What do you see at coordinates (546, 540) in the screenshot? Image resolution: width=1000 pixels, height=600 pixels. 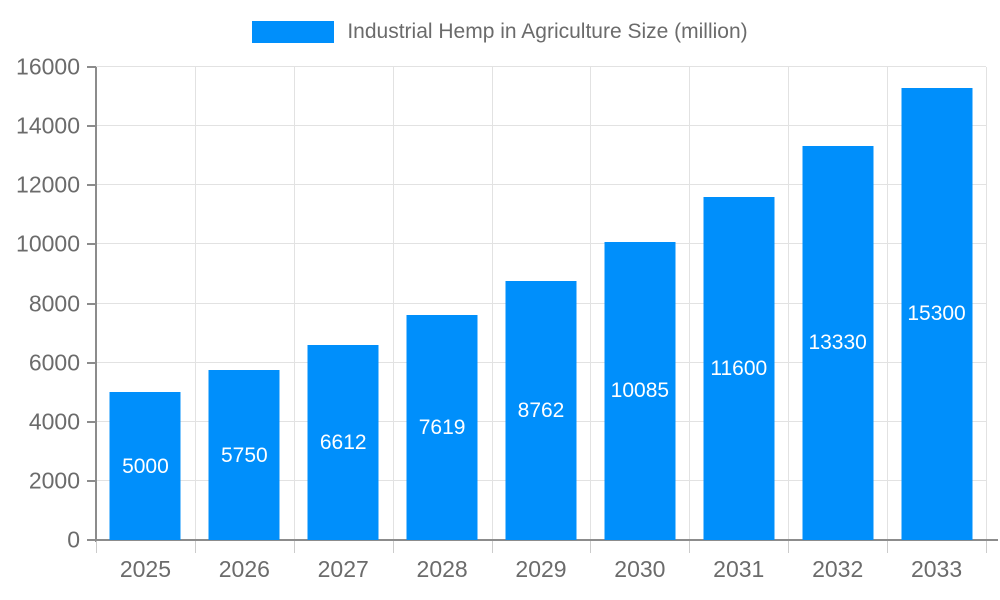 I see `x-axis-line` at bounding box center [546, 540].